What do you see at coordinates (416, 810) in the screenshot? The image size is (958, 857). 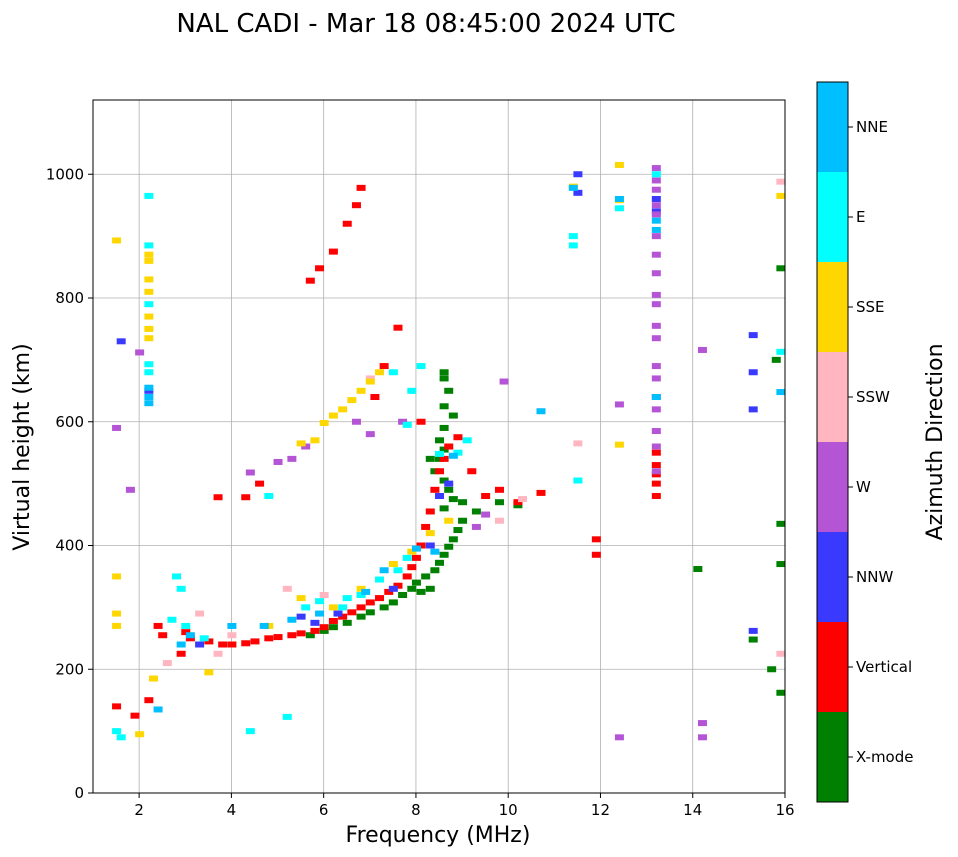 I see `x-tick-label: 8` at bounding box center [416, 810].